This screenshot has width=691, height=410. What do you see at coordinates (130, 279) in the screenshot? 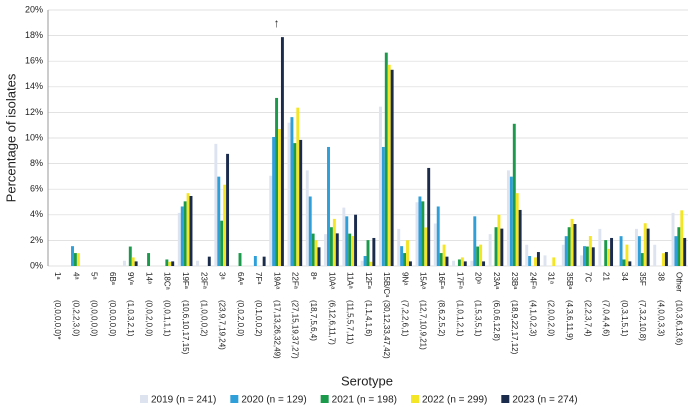
I see `x-tick-label: 9Vᵃ` at bounding box center [130, 279].